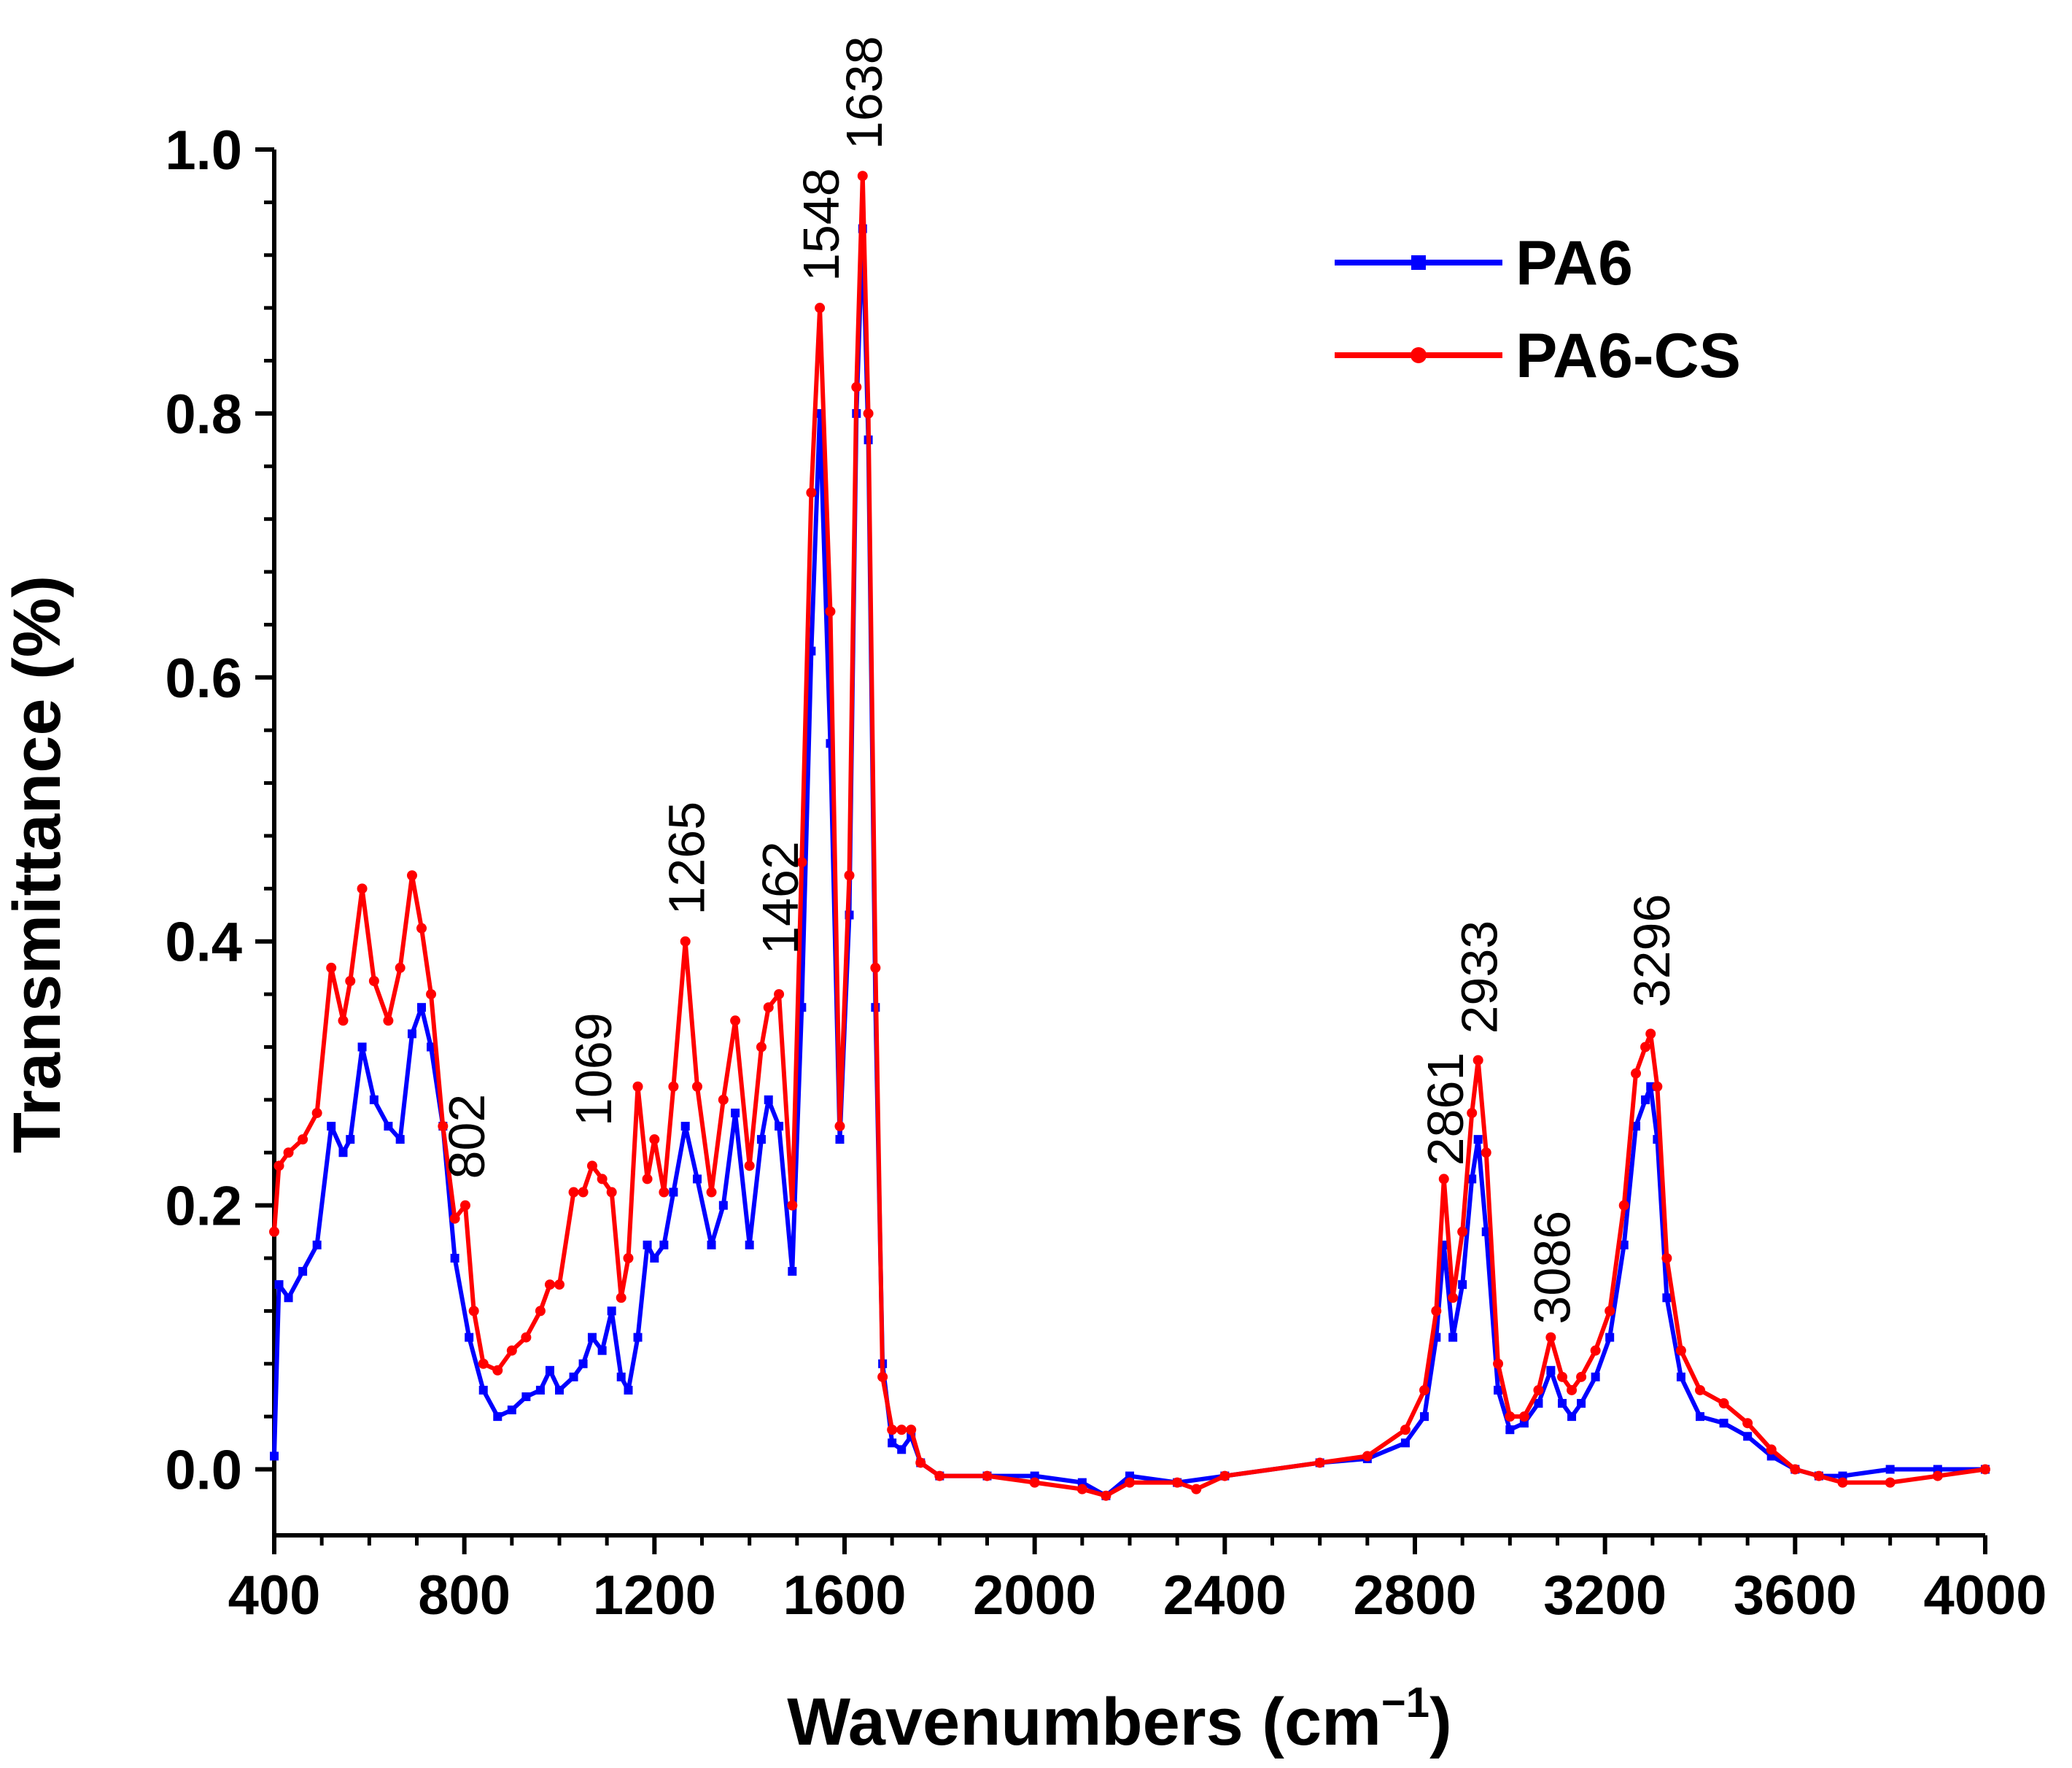  Describe the element at coordinates (1552, 1268) in the screenshot. I see `peak-label-3086: 3086` at that location.